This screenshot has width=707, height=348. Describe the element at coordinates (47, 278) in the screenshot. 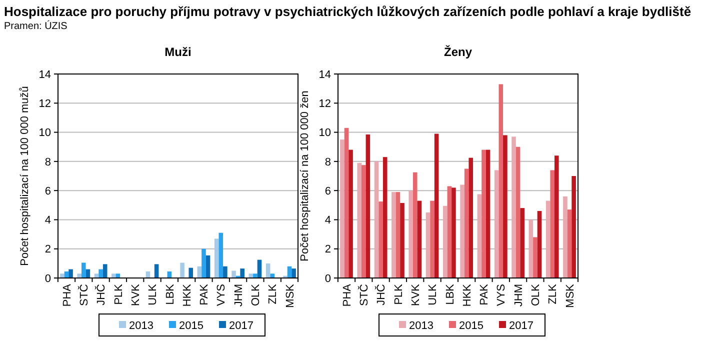

I see `y-tick-label: 0` at that location.